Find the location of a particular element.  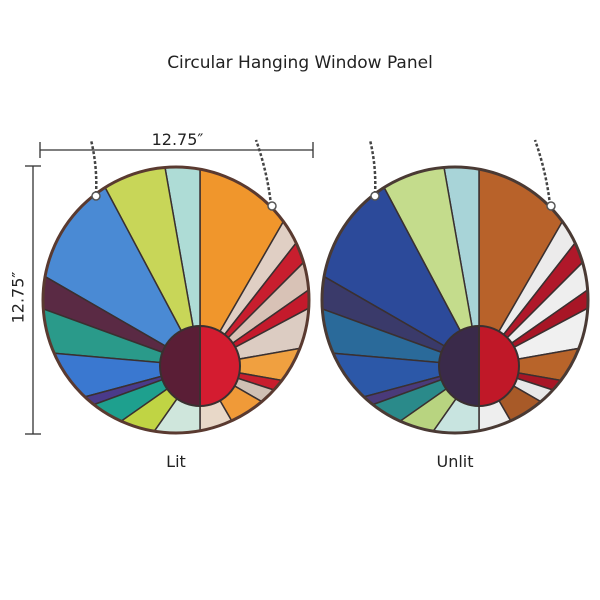

height-dimension-line is located at coordinates (33, 300).